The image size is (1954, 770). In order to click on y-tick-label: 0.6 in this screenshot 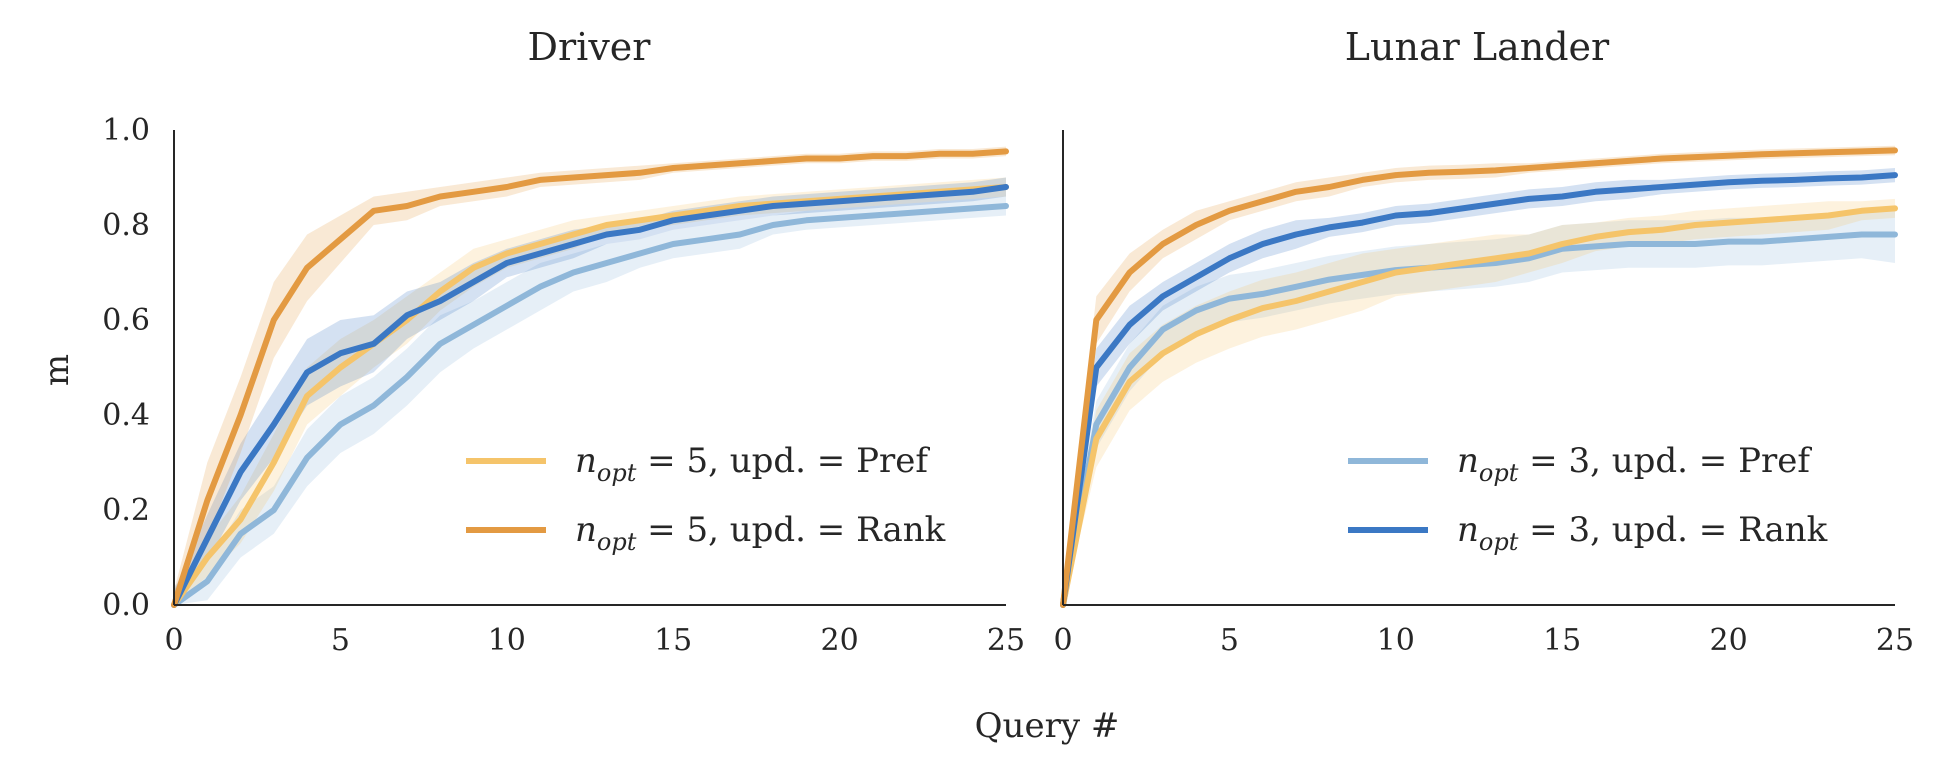, I will do `click(126, 320)`.